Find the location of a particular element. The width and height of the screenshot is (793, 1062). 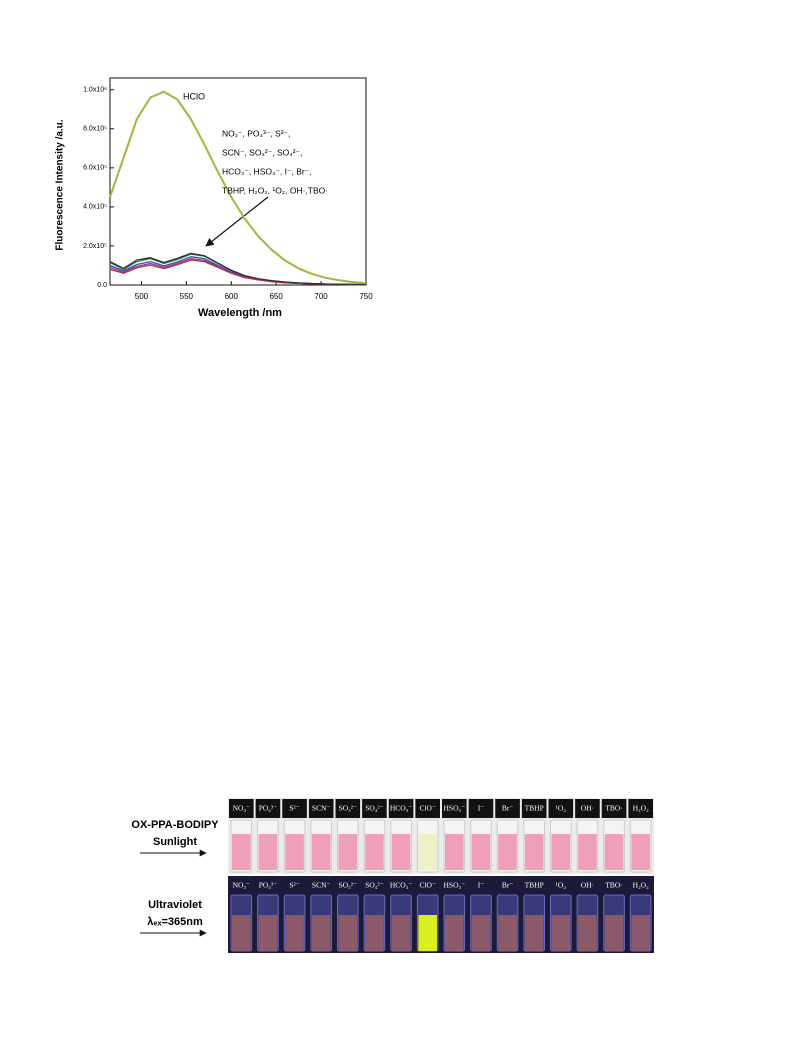

x-tick-label: 550 is located at coordinates (187, 296).